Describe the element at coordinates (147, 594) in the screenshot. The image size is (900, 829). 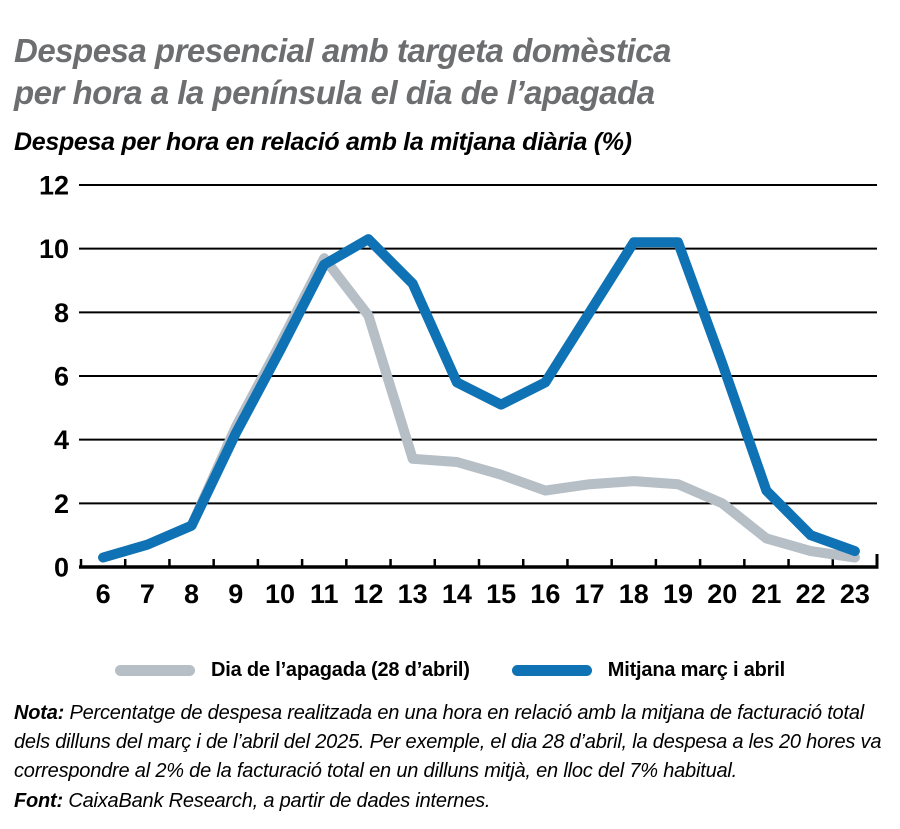
I see `svg-text: 7` at that location.